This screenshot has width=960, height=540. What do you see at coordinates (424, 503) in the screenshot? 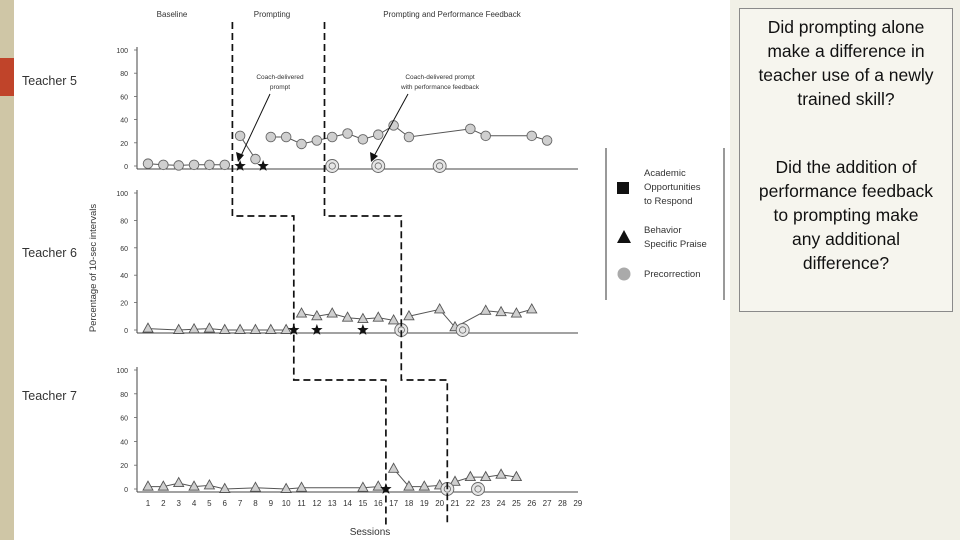
I see `x-tick-label: 19` at bounding box center [424, 503].